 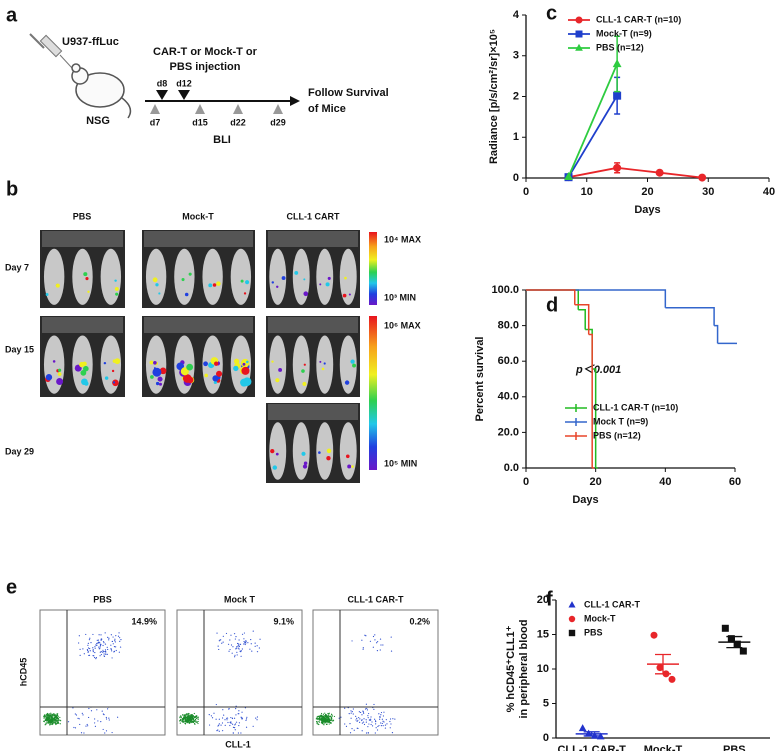 What do you see at coordinates (591, 734) in the screenshot?
I see `sem-bar` at bounding box center [591, 734].